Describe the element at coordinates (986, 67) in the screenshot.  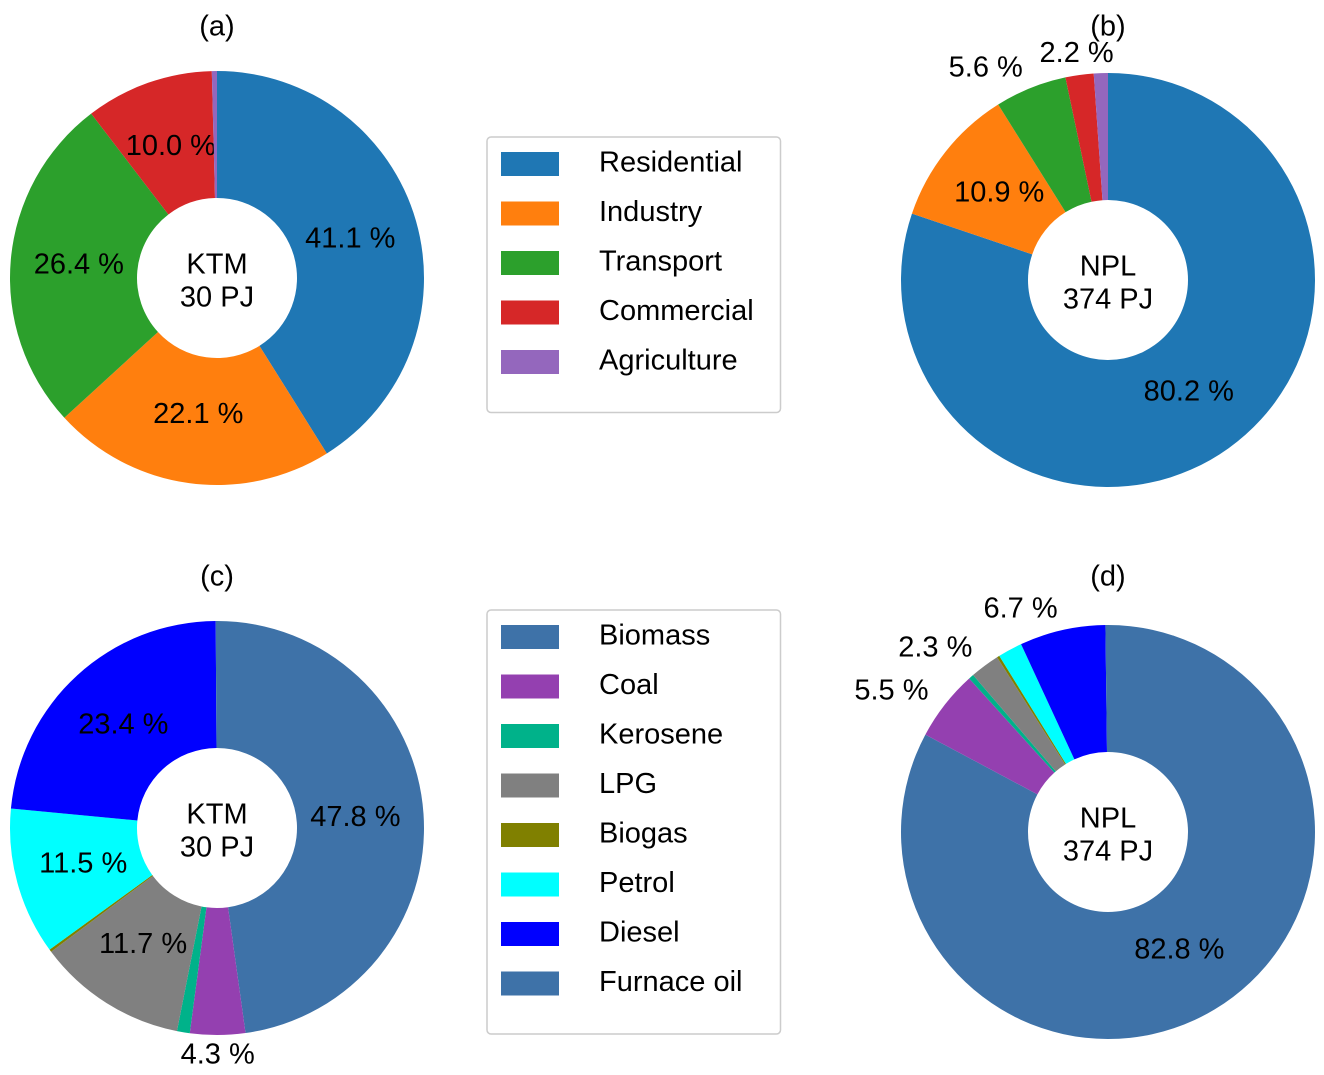
I see `value-label: 5.6 %` at that location.